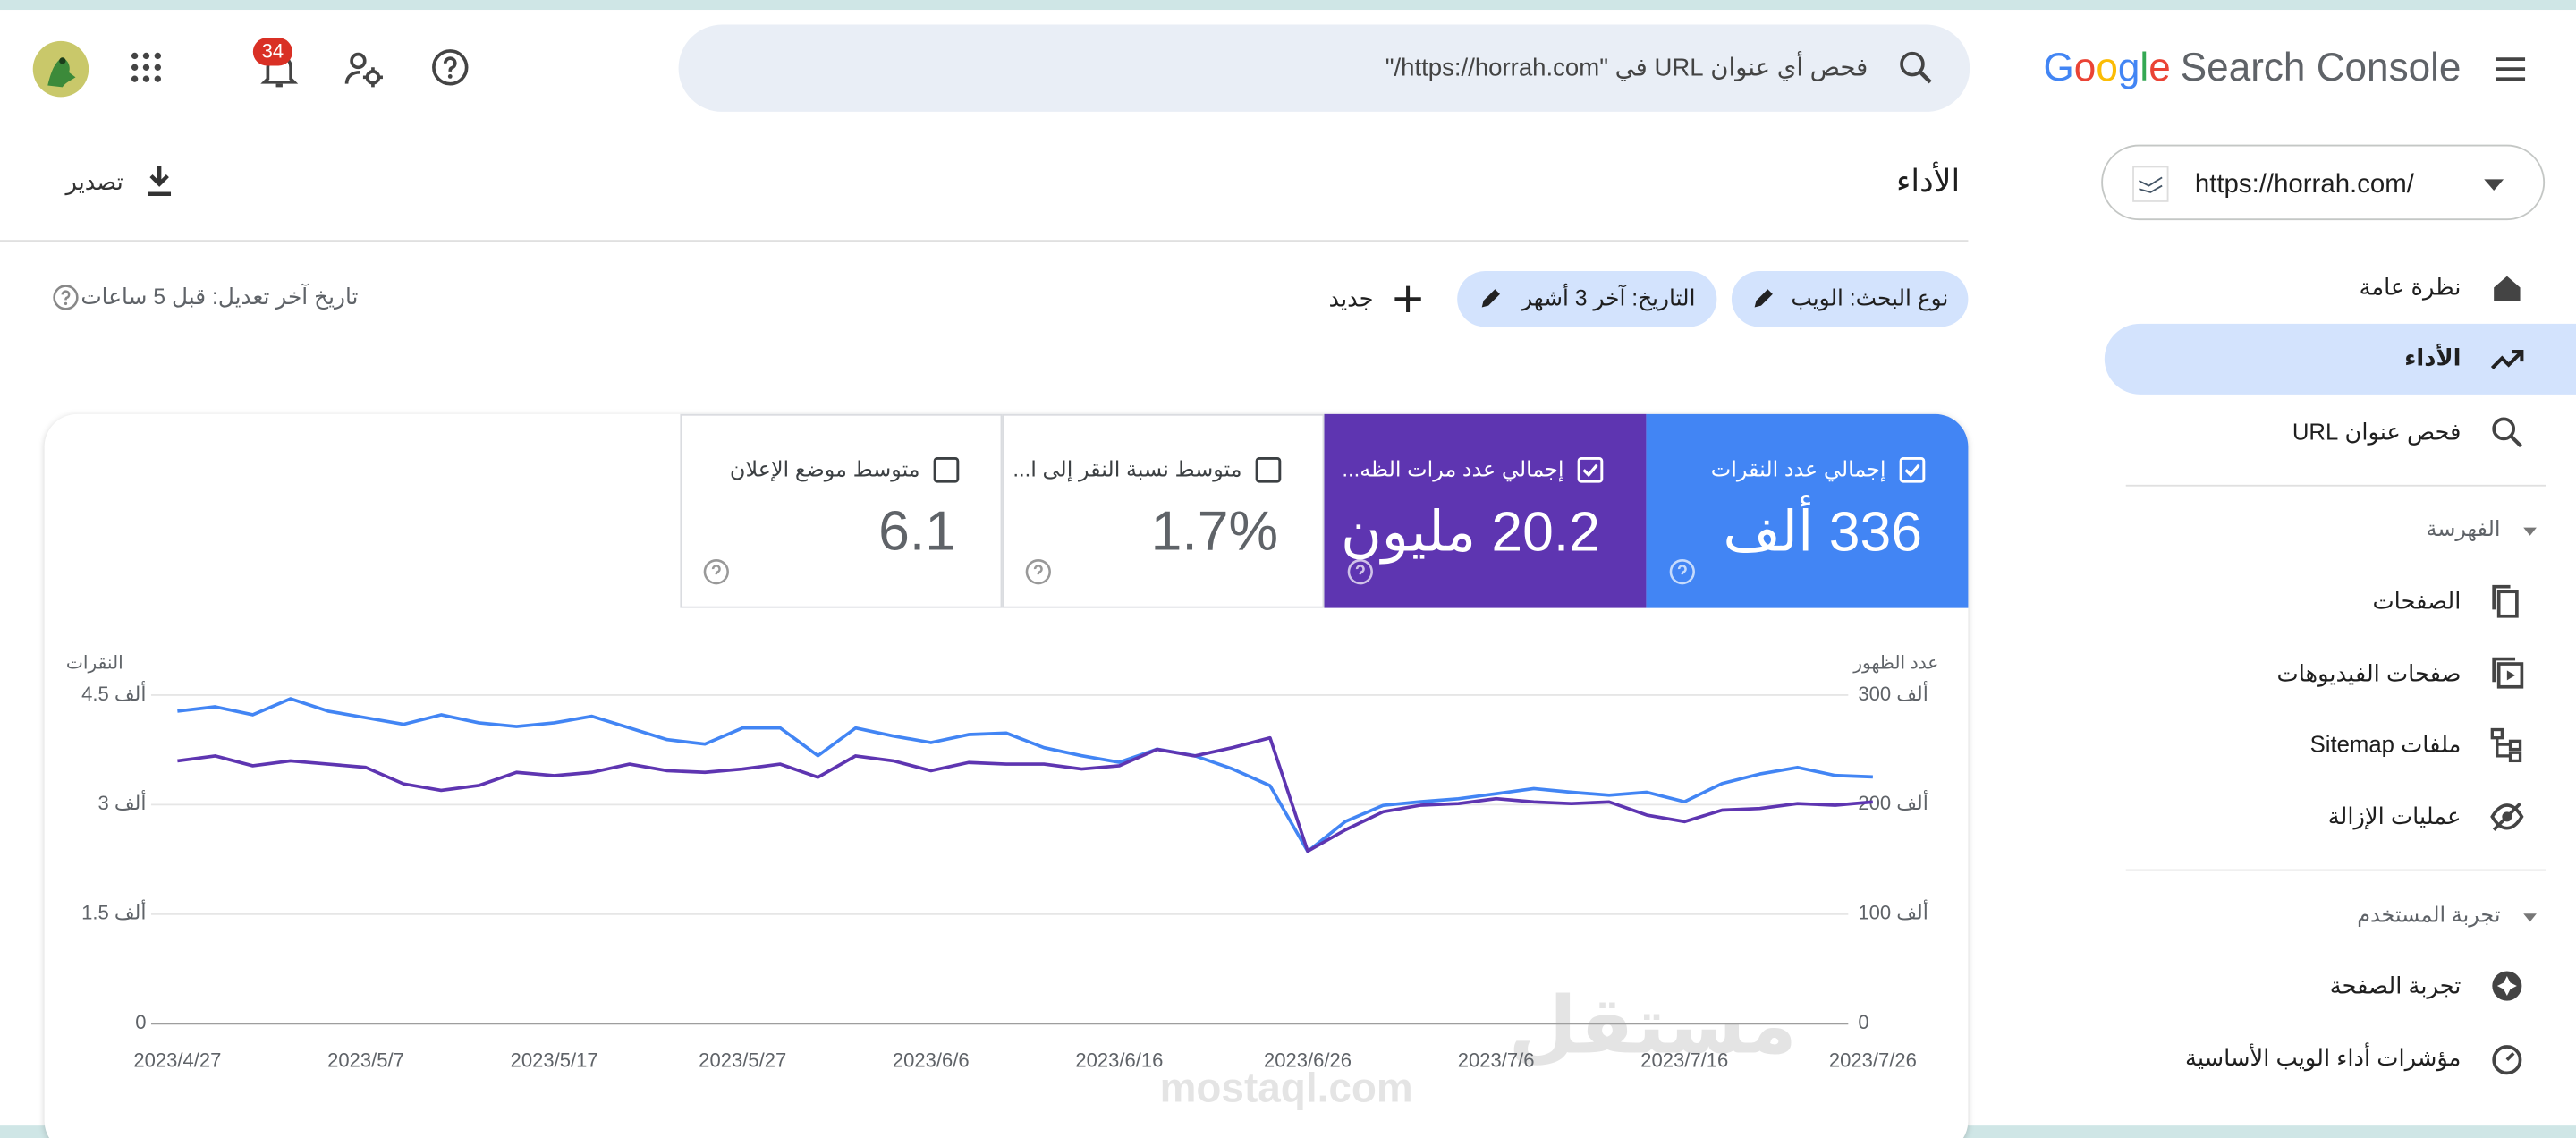 This screenshot has height=1138, width=2576. I want to click on y-tick-label: 3 ألف, so click(121, 802).